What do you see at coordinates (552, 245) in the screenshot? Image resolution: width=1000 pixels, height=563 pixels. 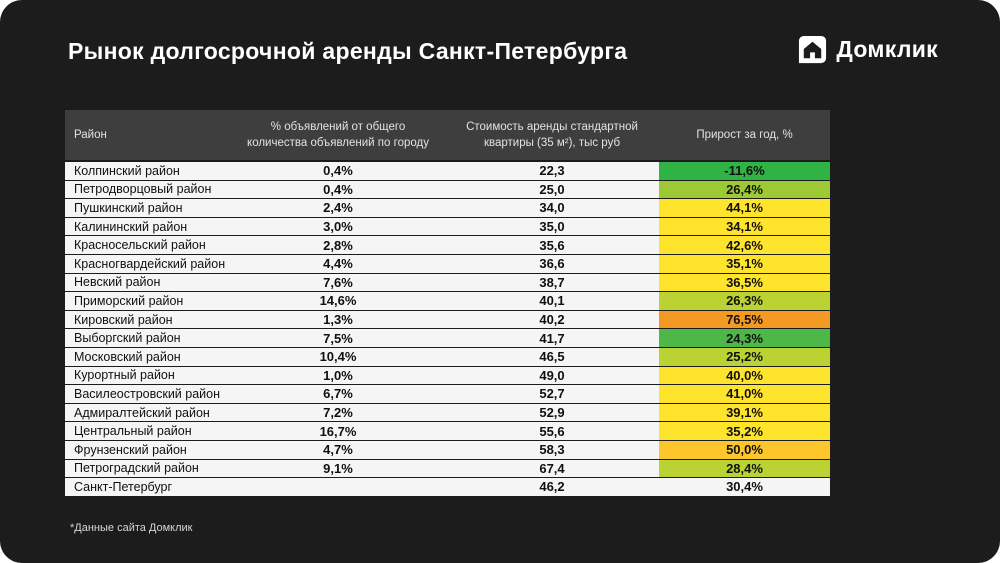 I see `cell-price: 35,6` at bounding box center [552, 245].